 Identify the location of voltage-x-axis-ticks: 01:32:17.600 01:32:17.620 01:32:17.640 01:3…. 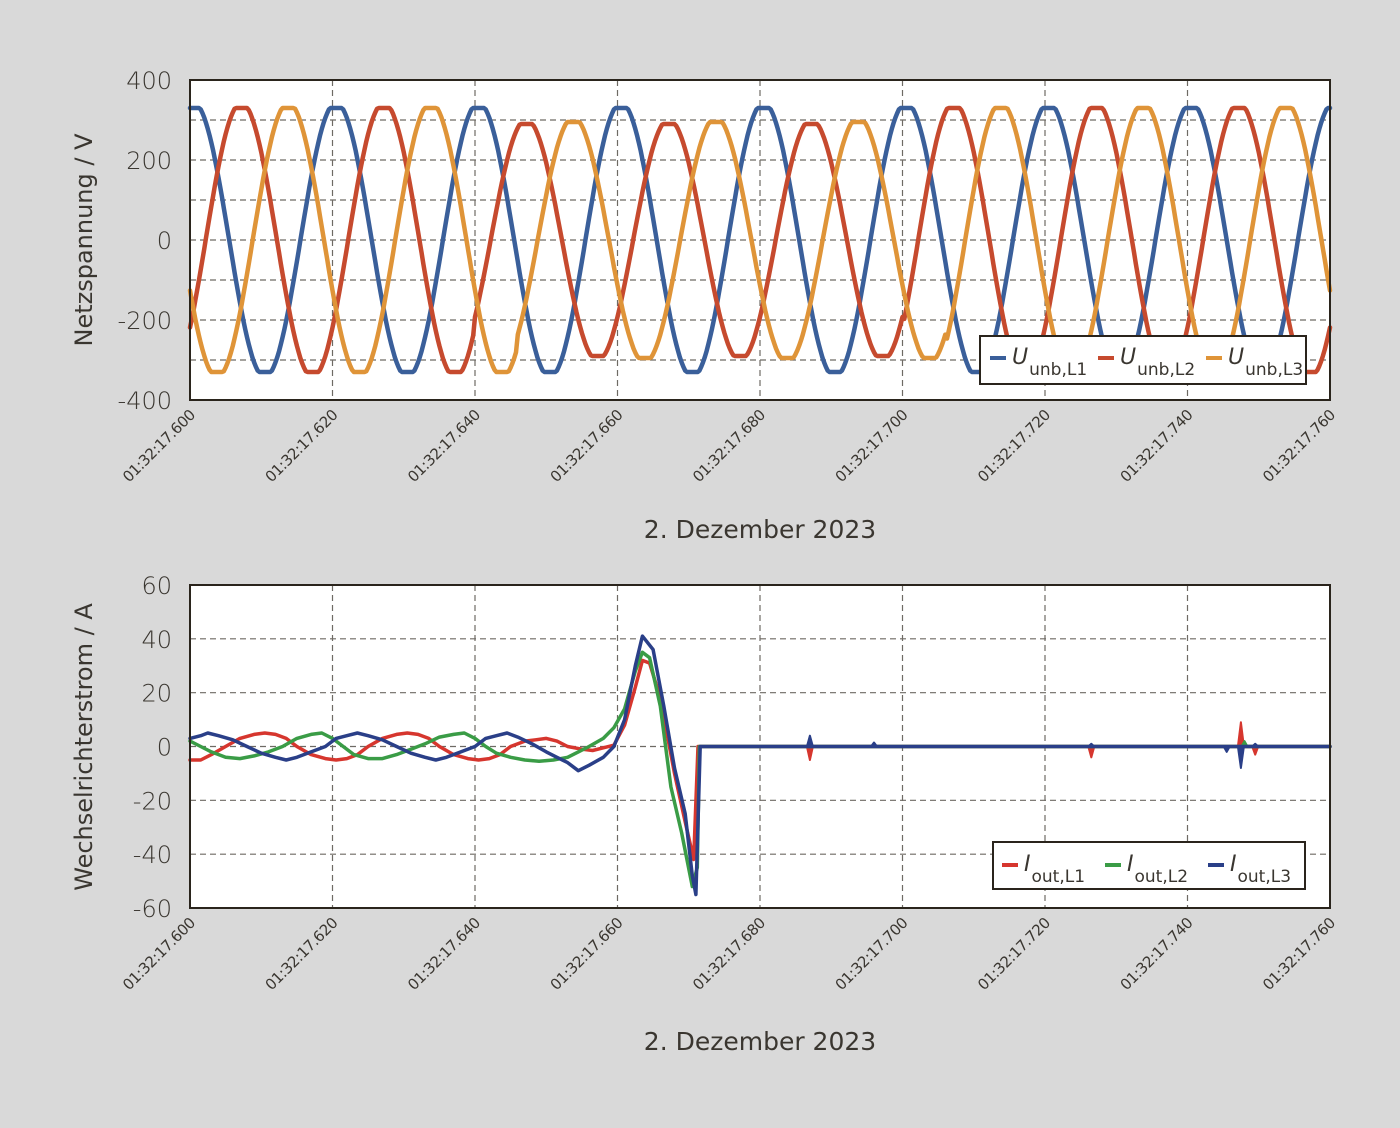
(729, 446).